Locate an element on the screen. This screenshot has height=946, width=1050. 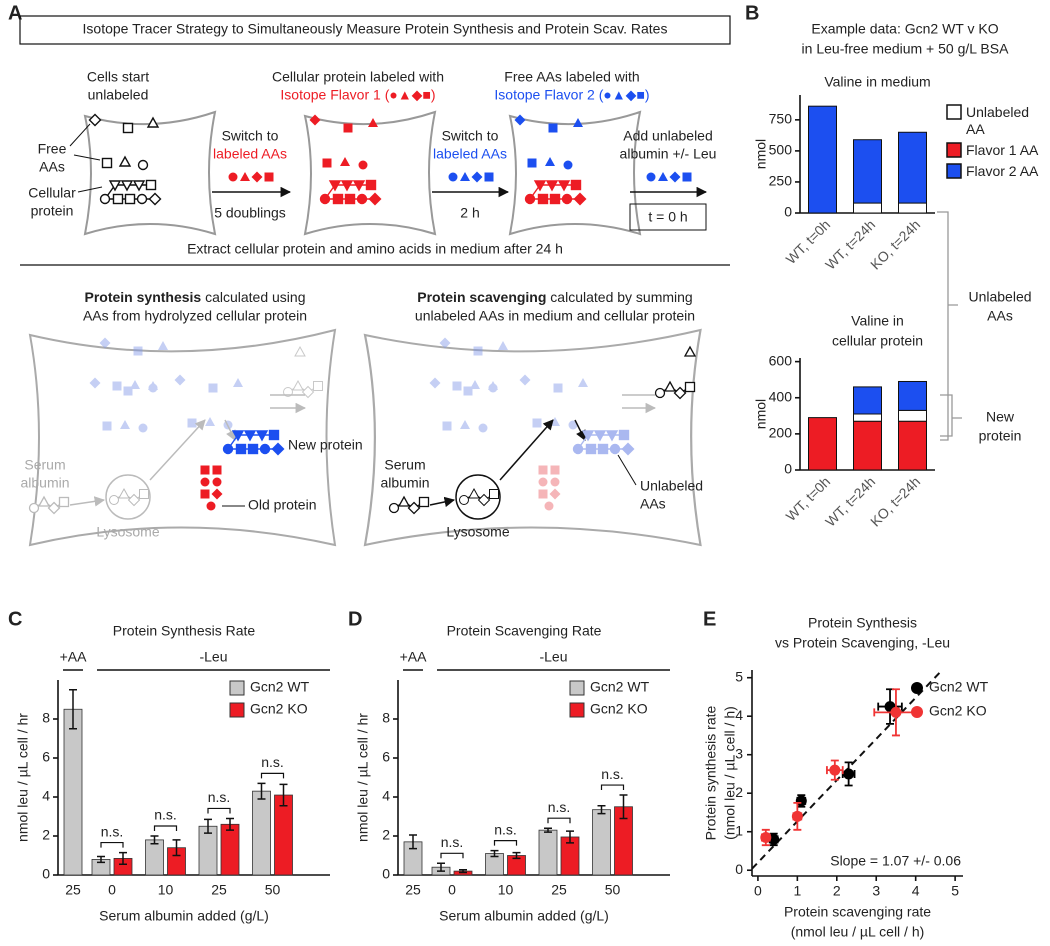
x-tick-label: 3 is located at coordinates (876, 891).